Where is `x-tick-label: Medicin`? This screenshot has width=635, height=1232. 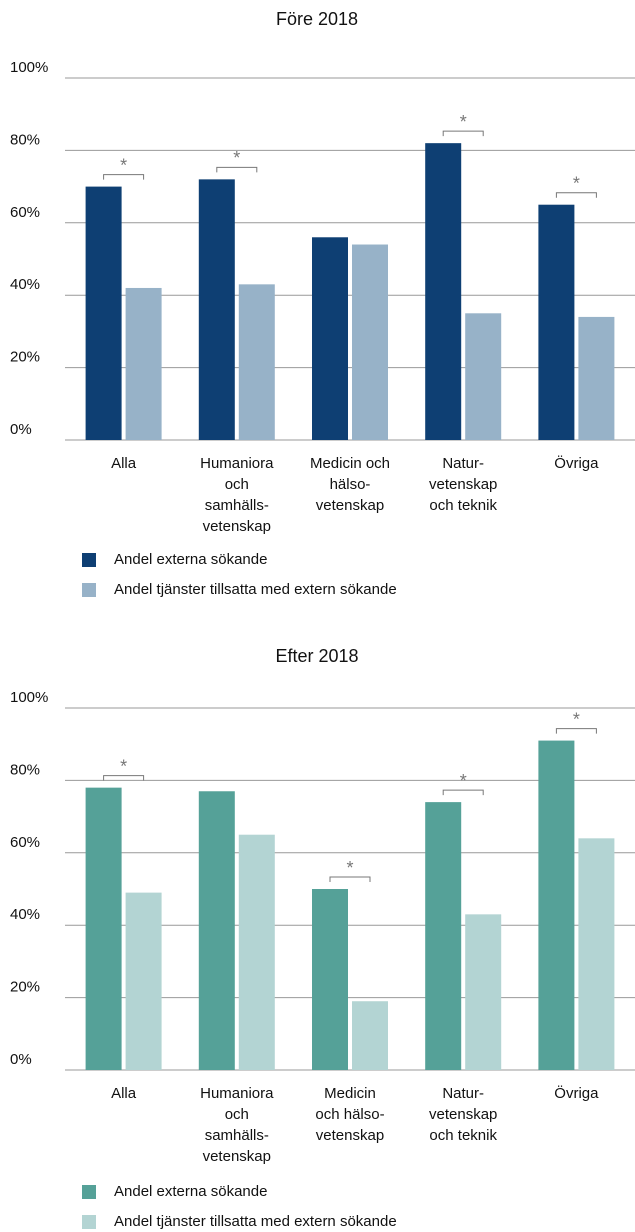 x-tick-label: Medicin is located at coordinates (350, 1093).